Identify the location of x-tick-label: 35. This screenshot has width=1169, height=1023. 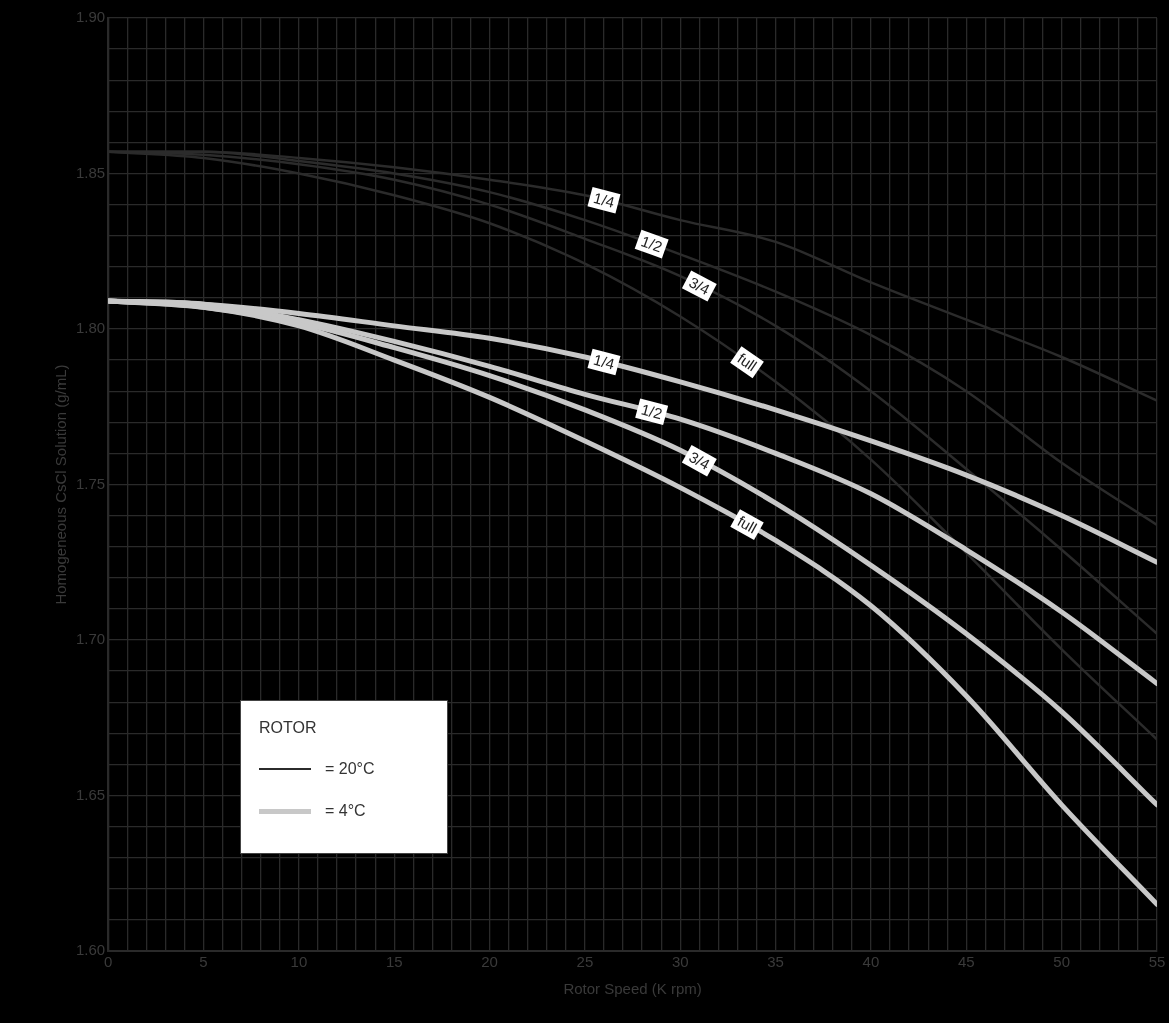
(775, 962).